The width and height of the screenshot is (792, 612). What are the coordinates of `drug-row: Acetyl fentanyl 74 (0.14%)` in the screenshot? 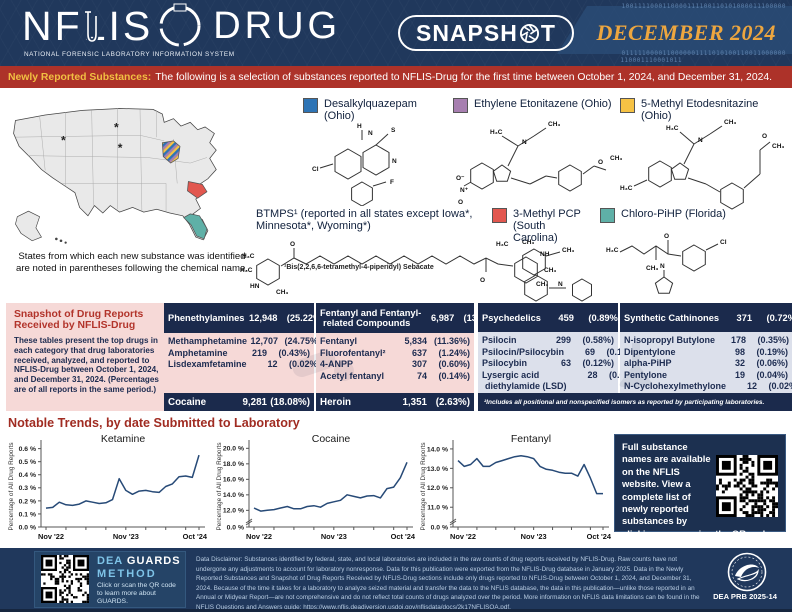 It's located at (395, 375).